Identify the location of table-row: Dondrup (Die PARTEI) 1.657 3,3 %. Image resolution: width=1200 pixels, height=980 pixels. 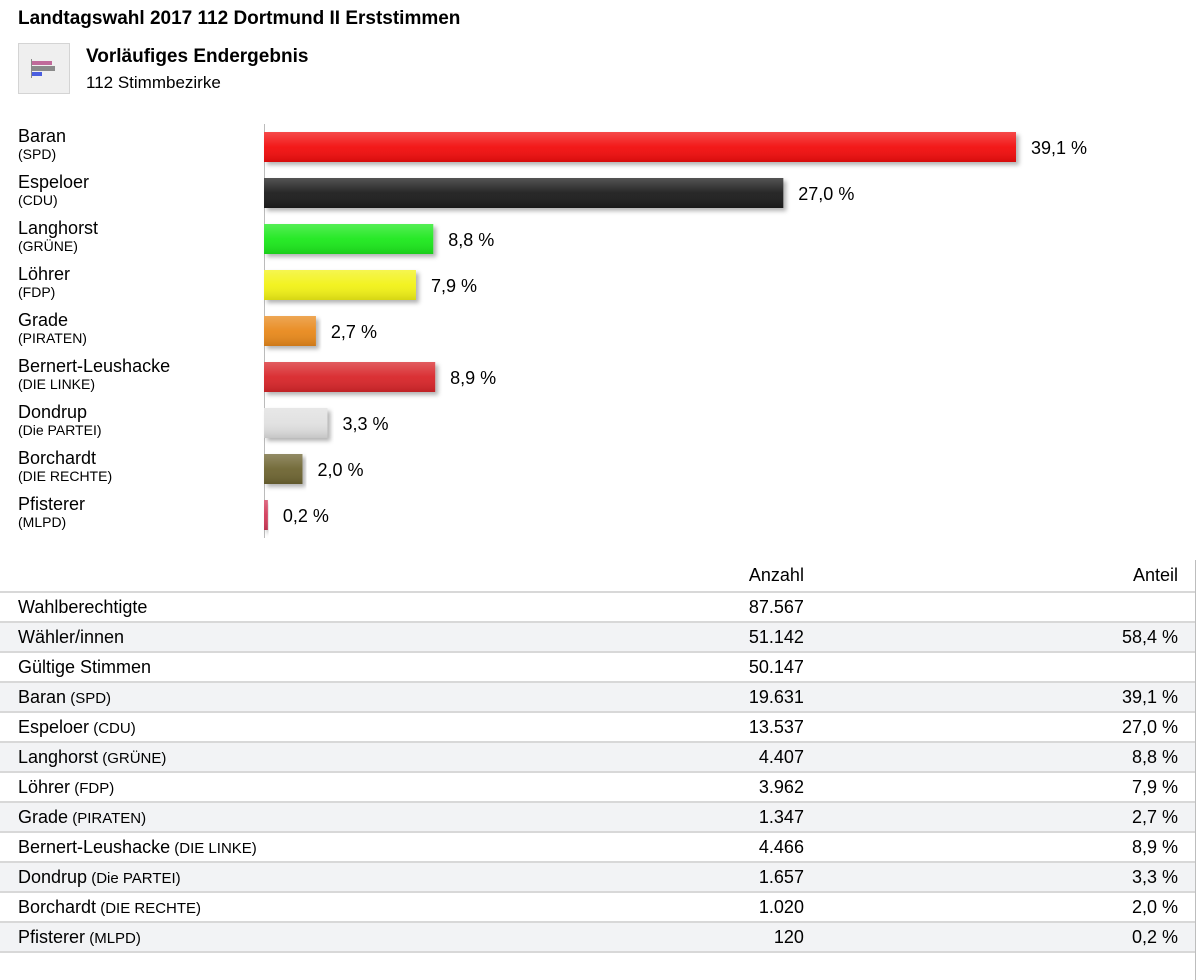
(598, 877).